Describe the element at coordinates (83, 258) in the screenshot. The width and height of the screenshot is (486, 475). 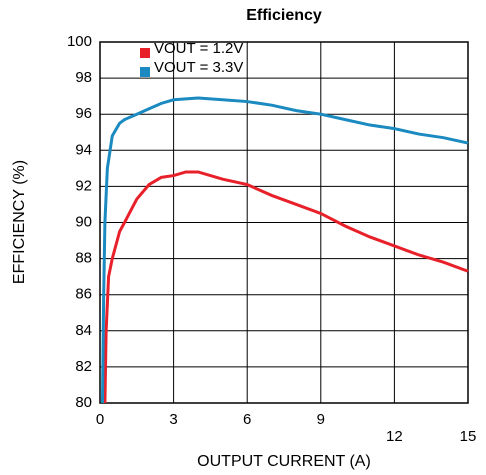
I see `y-tick-label: 88` at that location.